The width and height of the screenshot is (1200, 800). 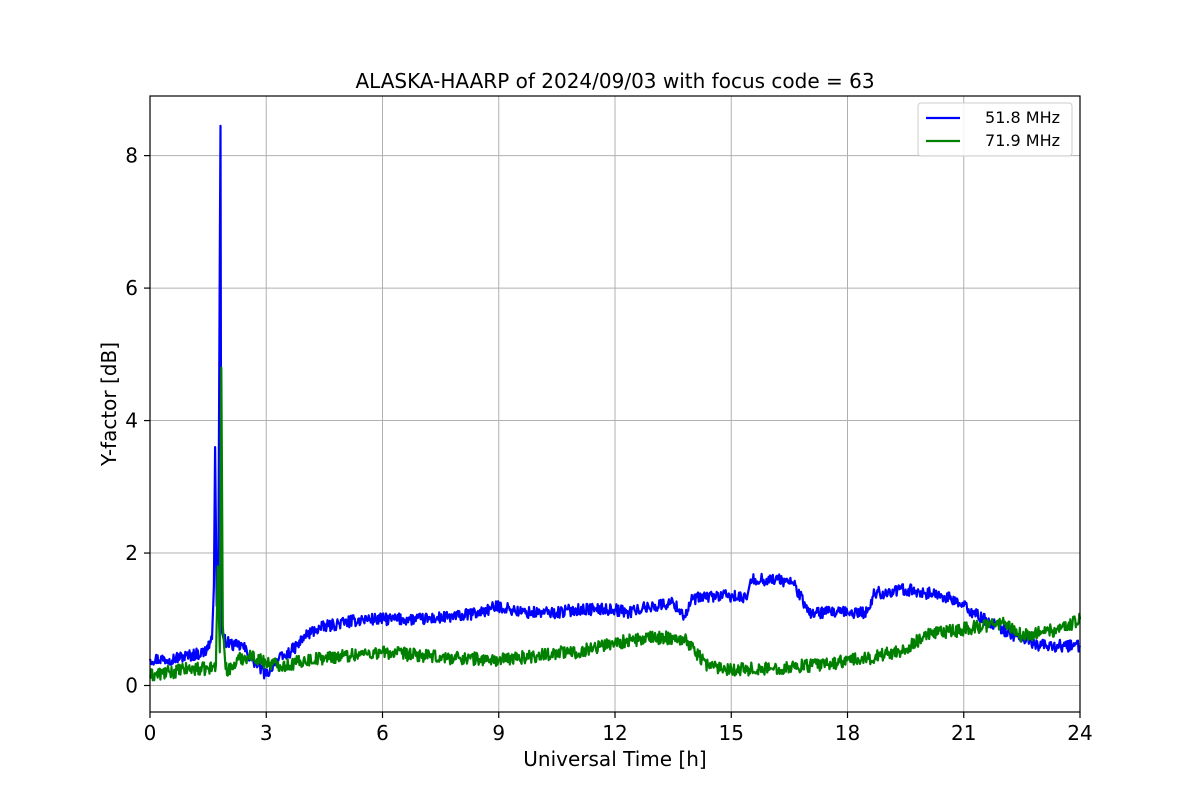 I want to click on x-tick-label: 21, so click(x=963, y=733).